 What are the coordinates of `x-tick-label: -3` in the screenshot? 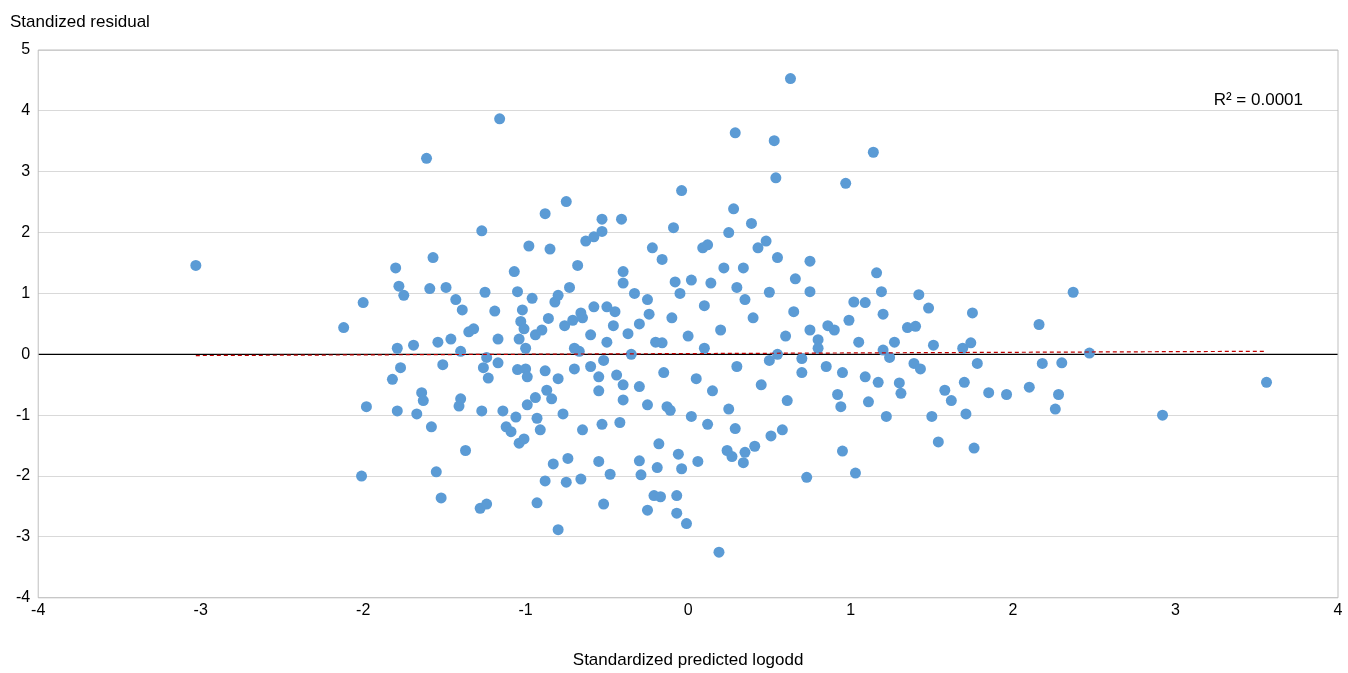 It's located at (200, 609).